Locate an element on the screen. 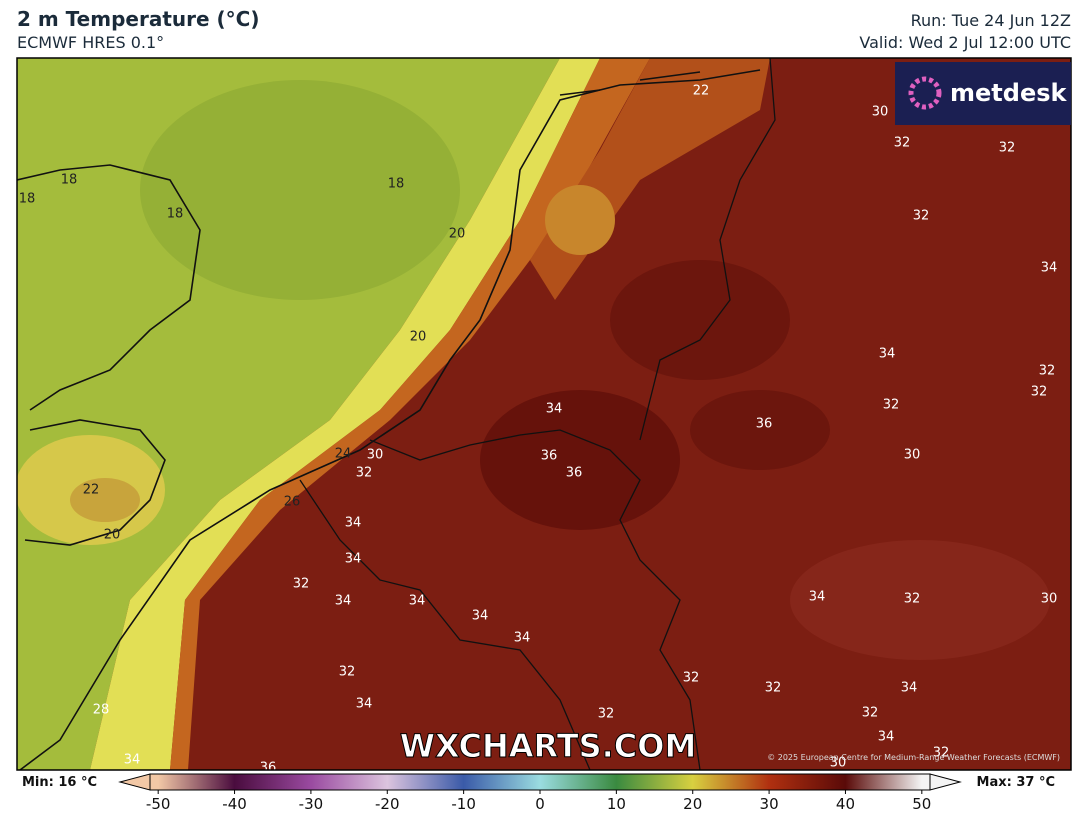 The height and width of the screenshot is (837, 1088). logo-box is located at coordinates (983, 93).